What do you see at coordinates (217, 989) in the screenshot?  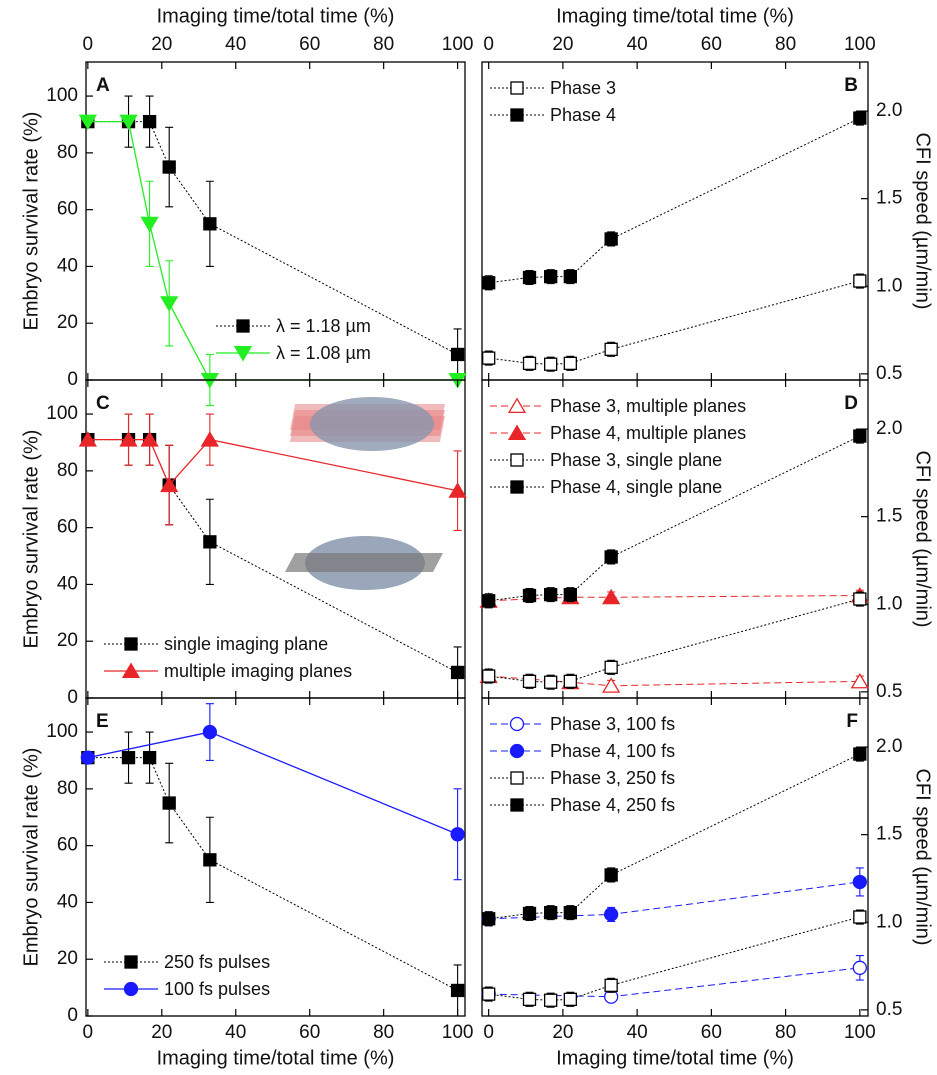 I see `legend-label: 100 fs pulses` at bounding box center [217, 989].